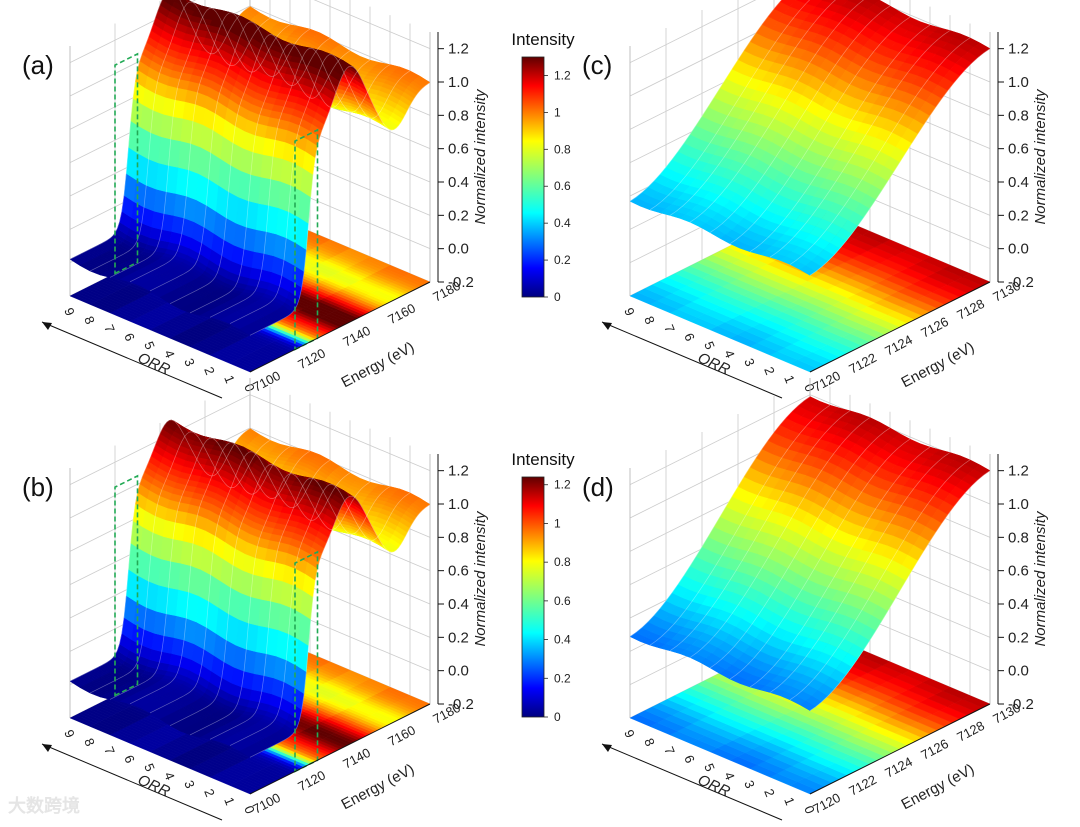 This screenshot has width=1080, height=827. Describe the element at coordinates (38, 65) in the screenshot. I see `panel-label: (a)` at that location.